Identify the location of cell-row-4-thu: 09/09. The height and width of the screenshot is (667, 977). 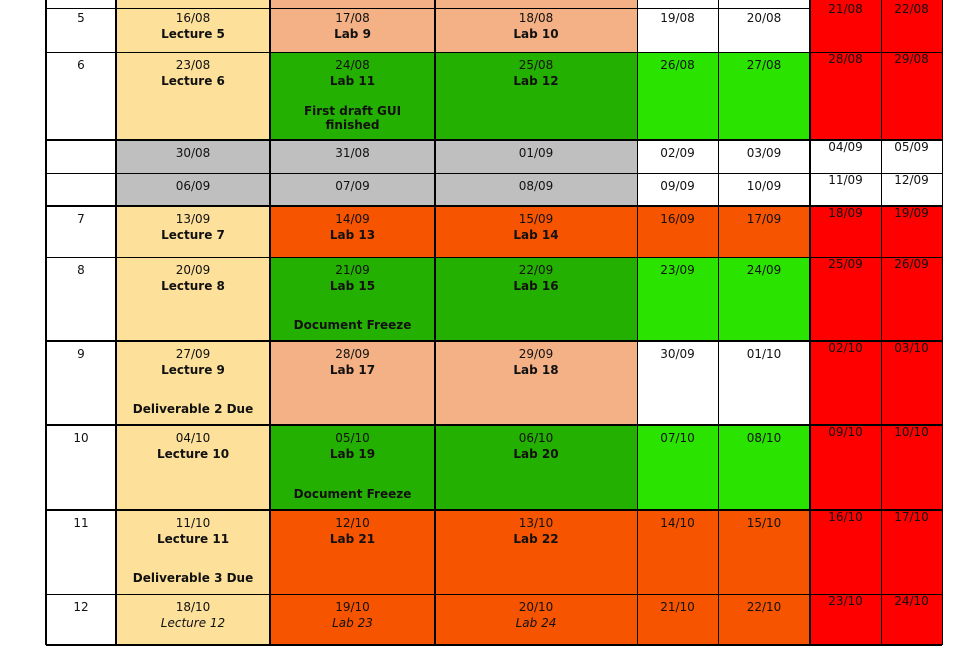
(677, 189).